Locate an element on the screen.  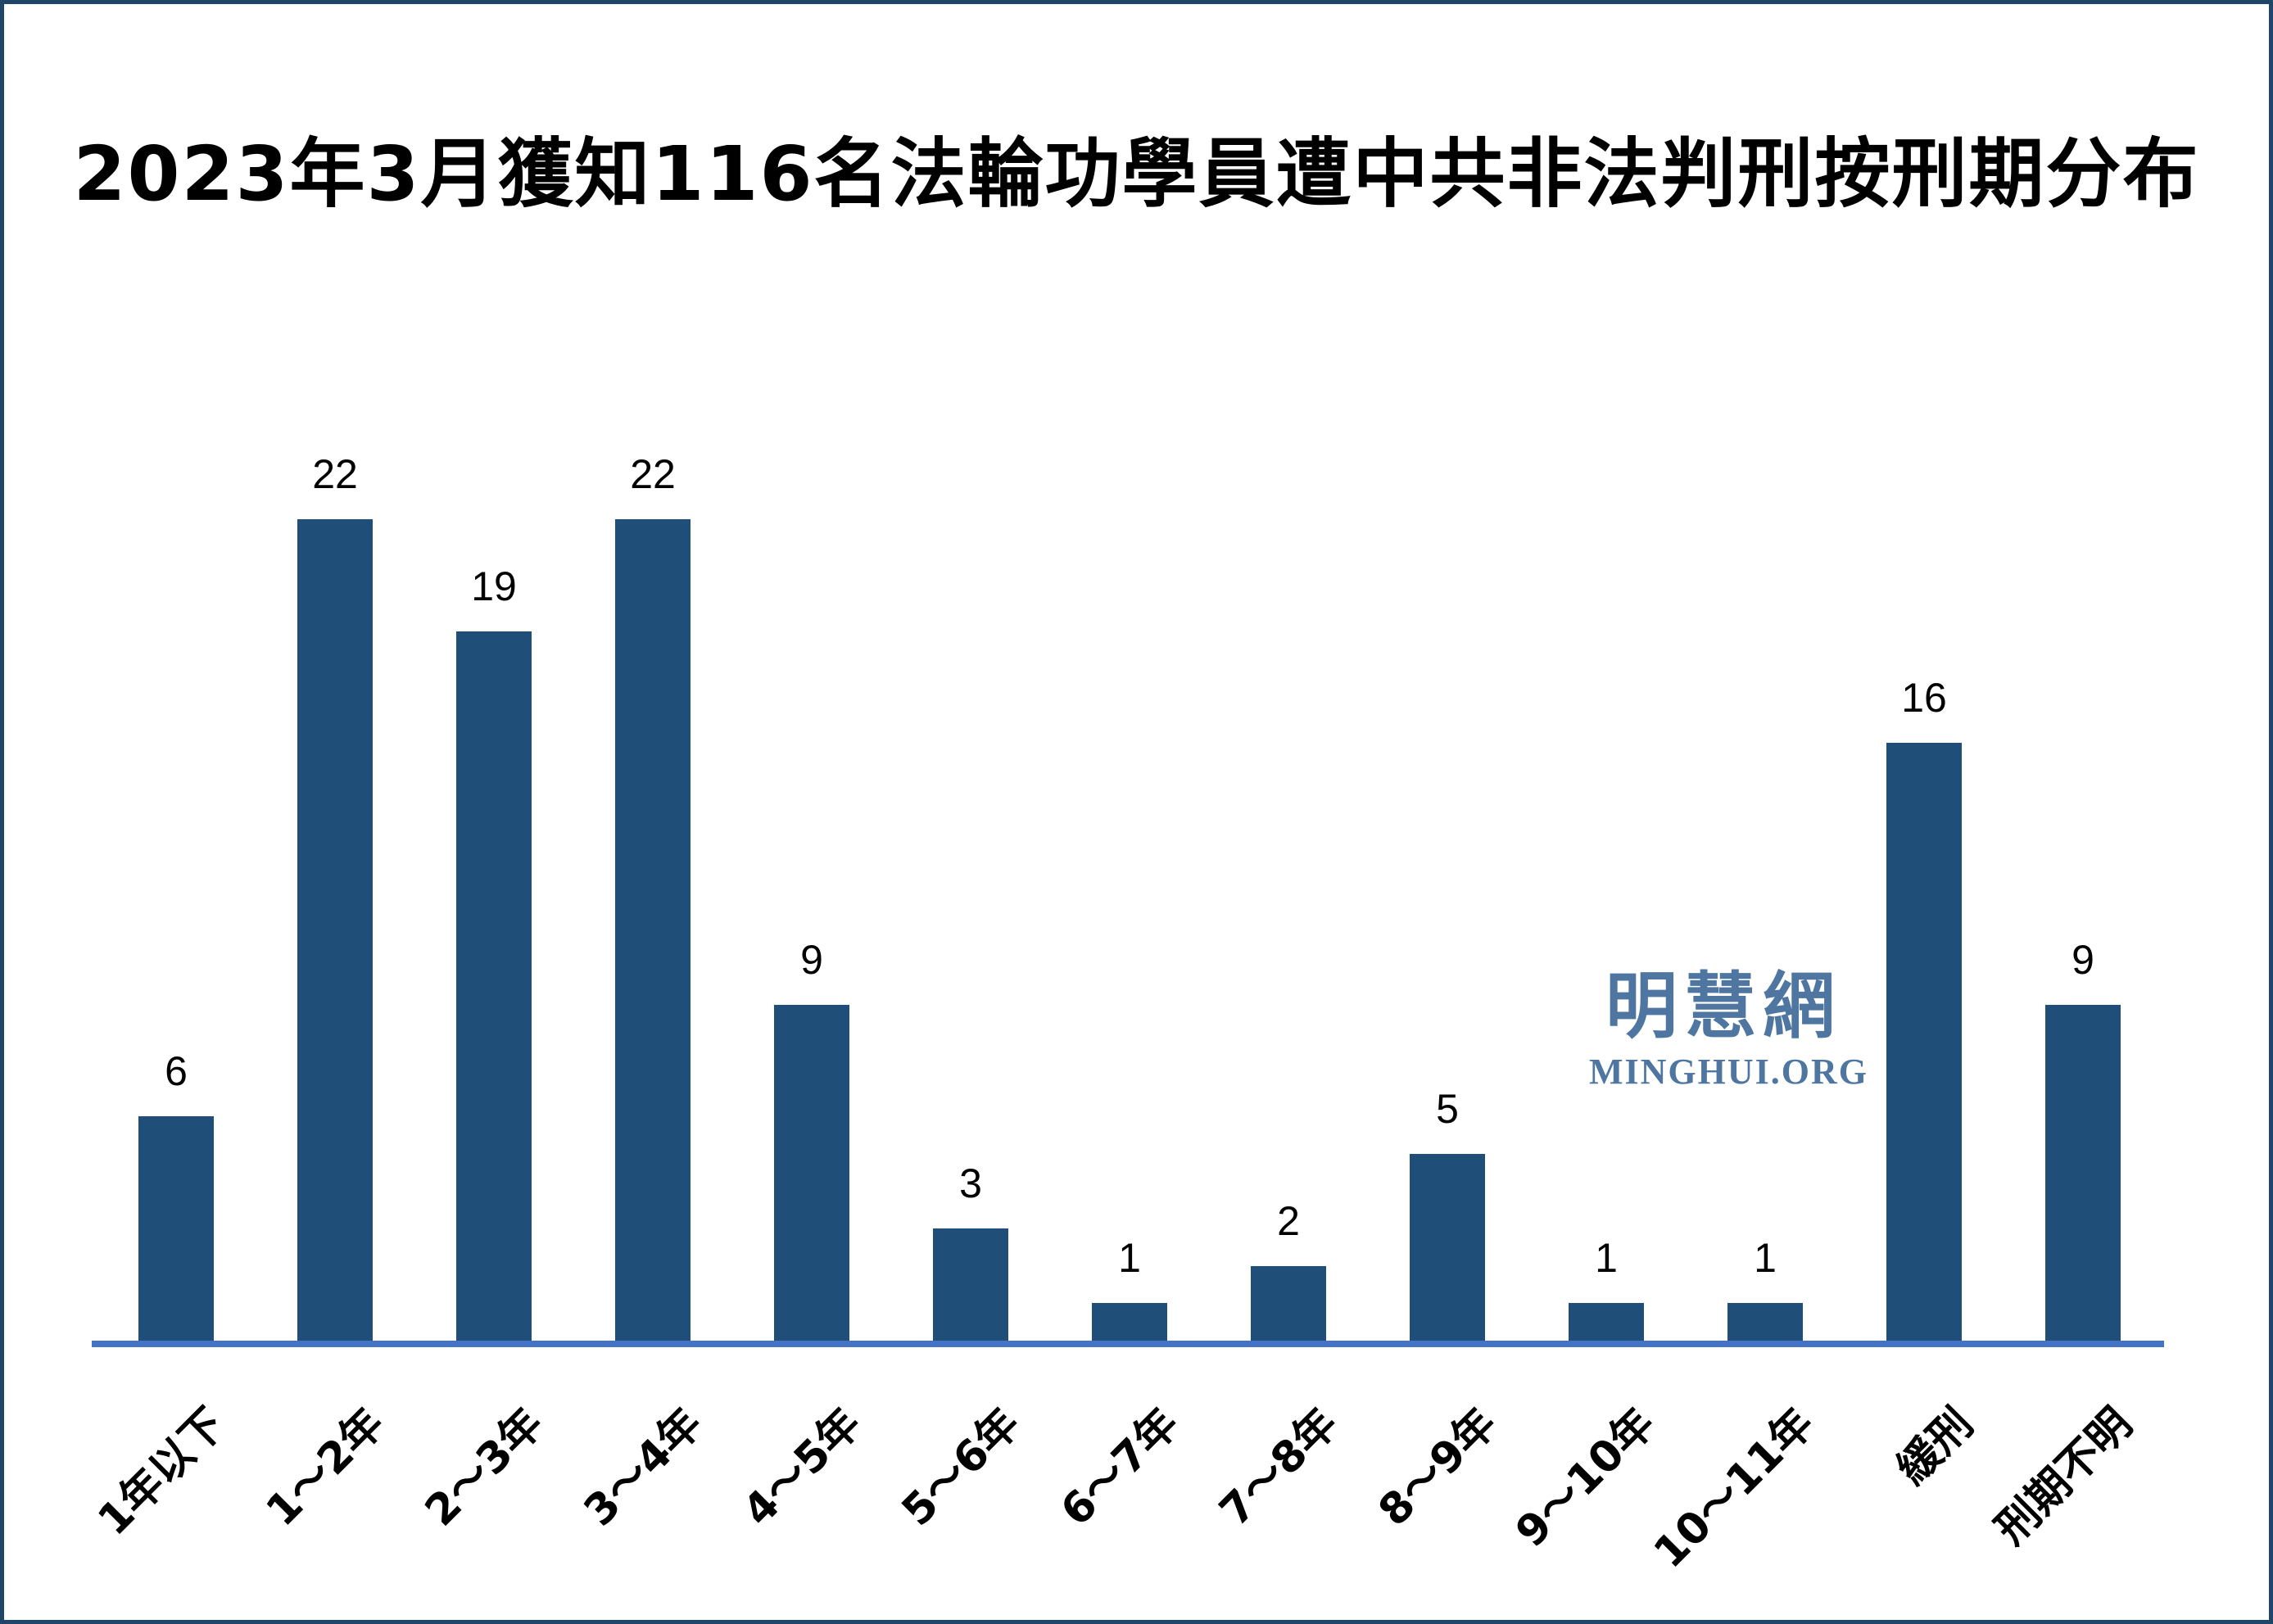
watermark-minghui: 明慧網 MINGHUI.ORG is located at coordinates (1728, 1028).